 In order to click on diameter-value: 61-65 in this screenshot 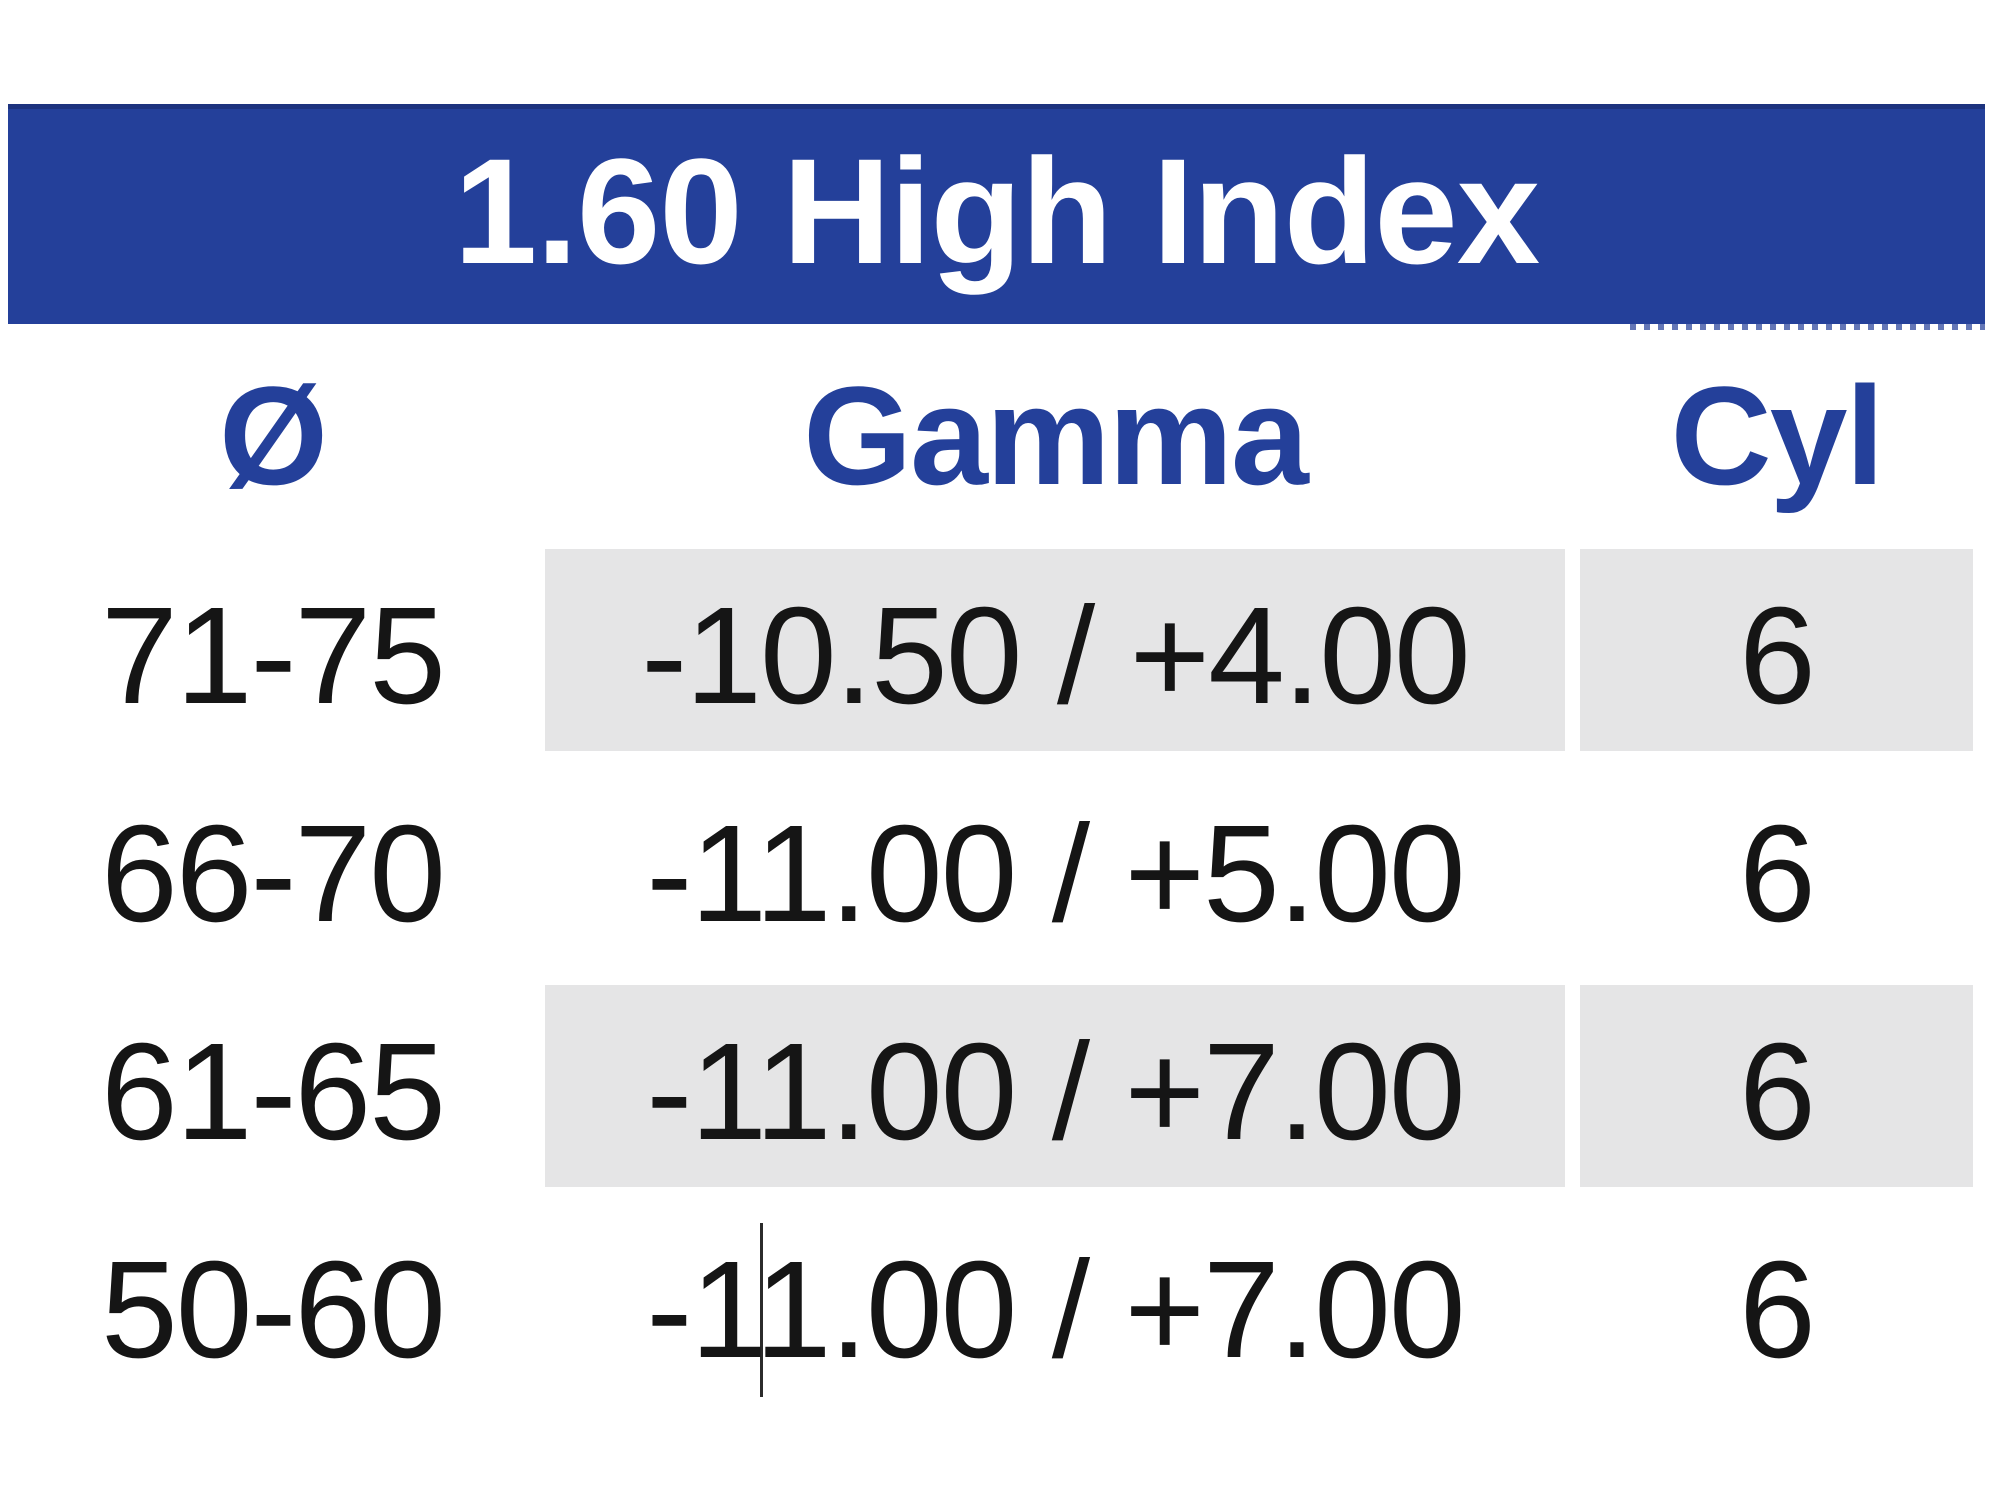, I will do `click(273, 1091)`.